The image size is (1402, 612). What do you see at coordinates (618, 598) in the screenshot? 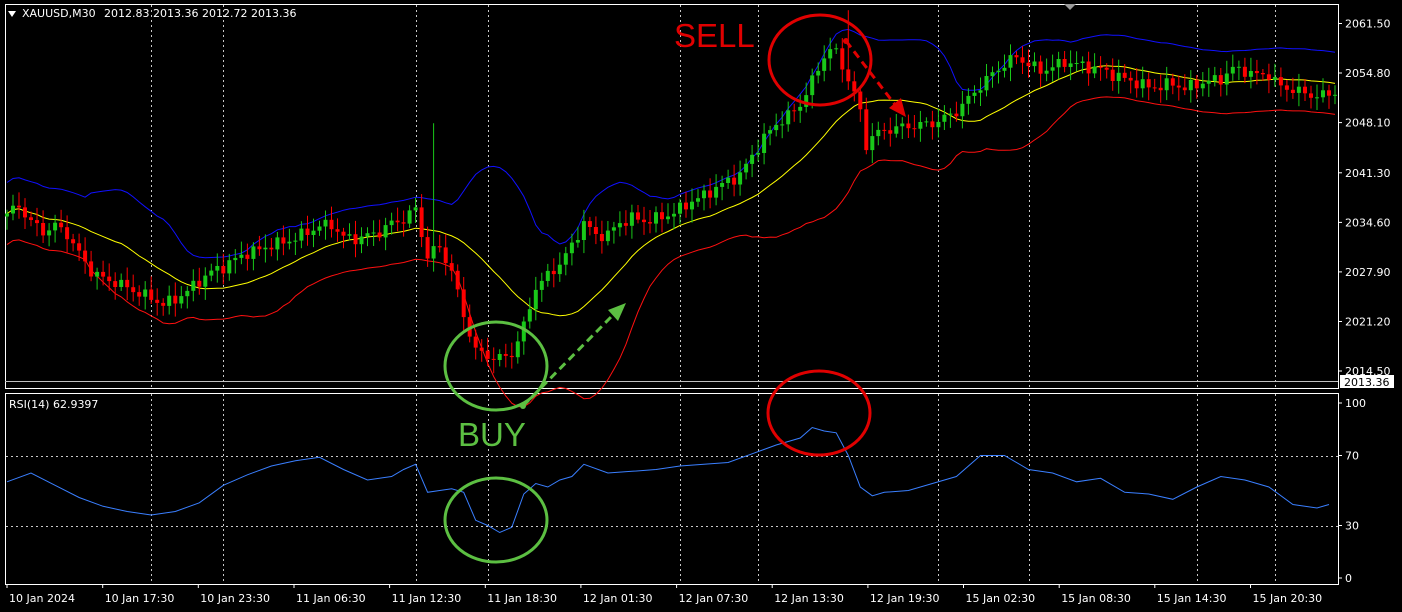
I see `time-tick-label: 12 Jan 01:30` at bounding box center [618, 598].